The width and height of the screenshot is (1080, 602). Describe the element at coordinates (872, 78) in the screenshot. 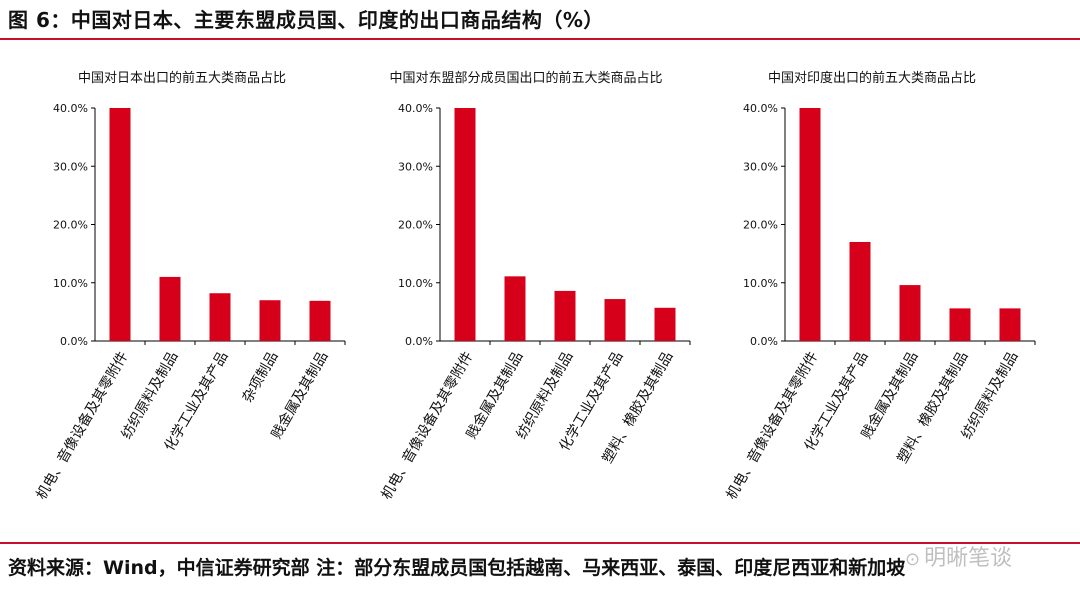

I see `chart-title: 中国对印度出口的前五大类商品占比` at that location.